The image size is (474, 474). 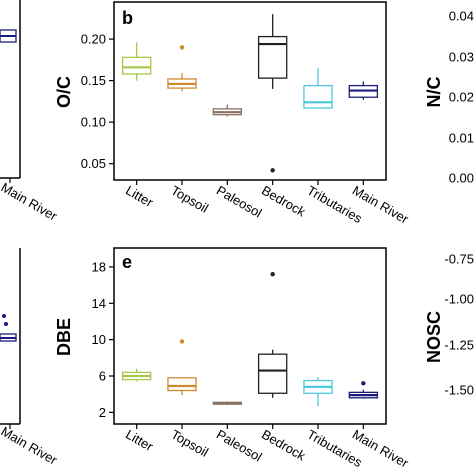 What do you see at coordinates (227, 403) in the screenshot?
I see `e-box-paleosol` at bounding box center [227, 403].